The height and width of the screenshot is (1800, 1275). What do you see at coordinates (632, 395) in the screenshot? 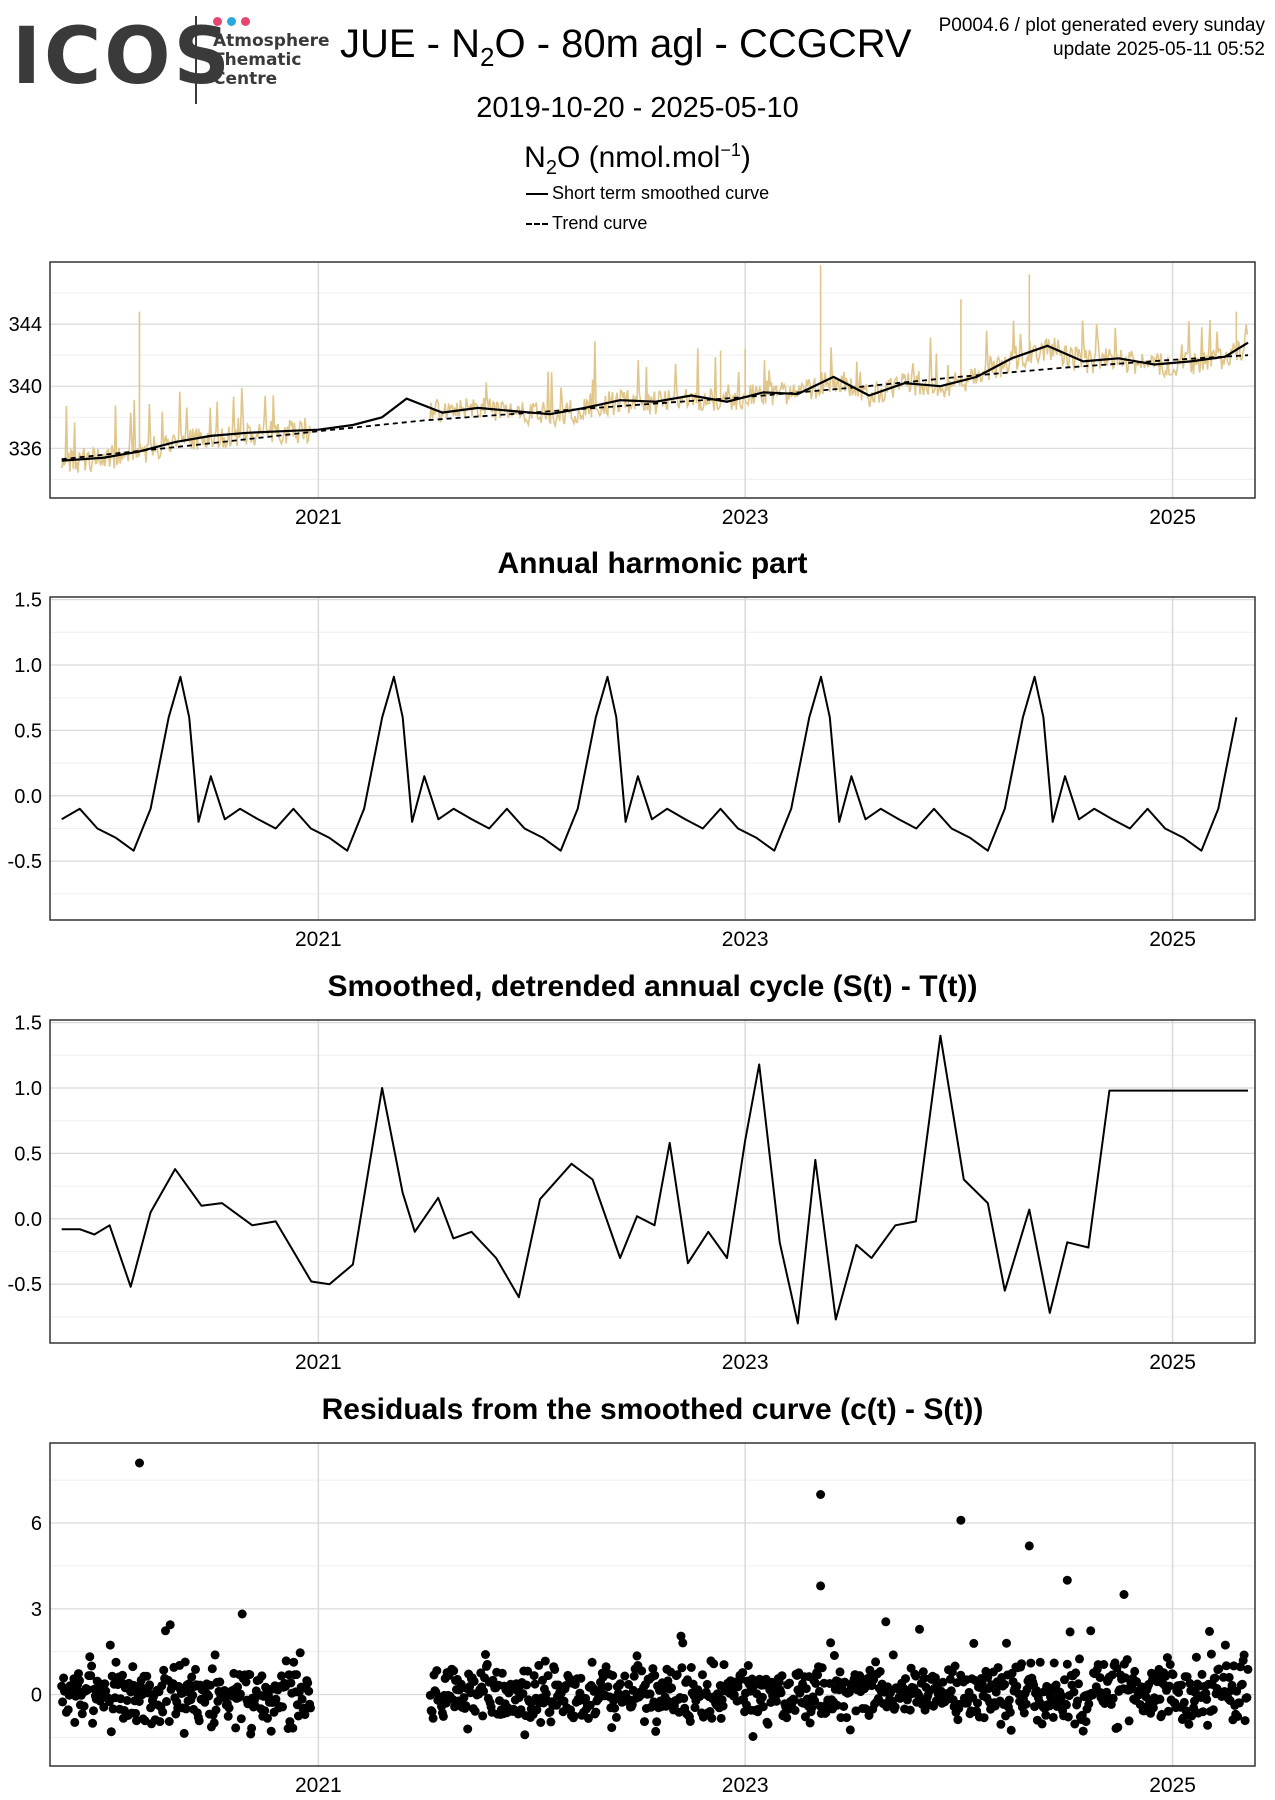
I see `chart-panel-1: 336 340 344 2021 2023 2025` at bounding box center [632, 395].